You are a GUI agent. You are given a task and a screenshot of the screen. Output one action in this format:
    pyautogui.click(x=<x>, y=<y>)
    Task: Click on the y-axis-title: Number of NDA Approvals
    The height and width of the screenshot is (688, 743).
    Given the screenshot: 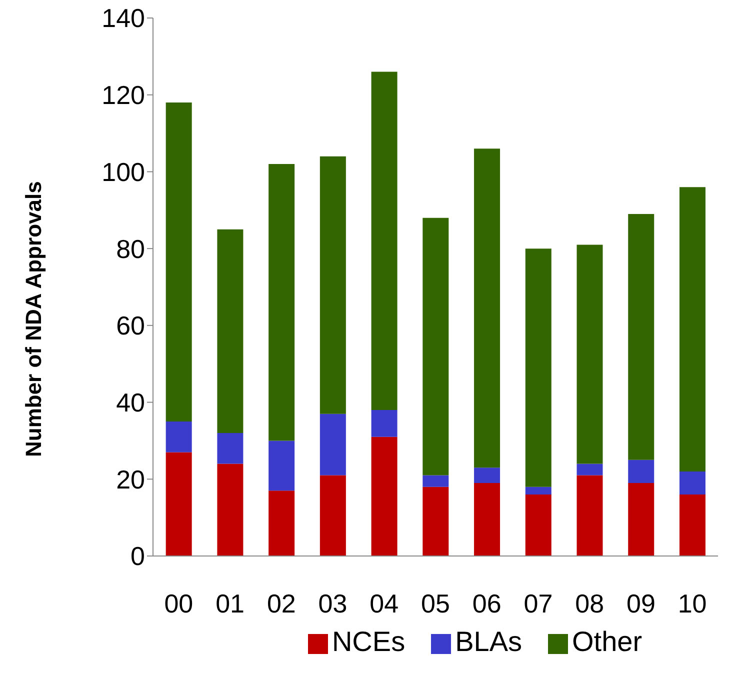 What is the action you would take?
    pyautogui.click(x=33, y=319)
    